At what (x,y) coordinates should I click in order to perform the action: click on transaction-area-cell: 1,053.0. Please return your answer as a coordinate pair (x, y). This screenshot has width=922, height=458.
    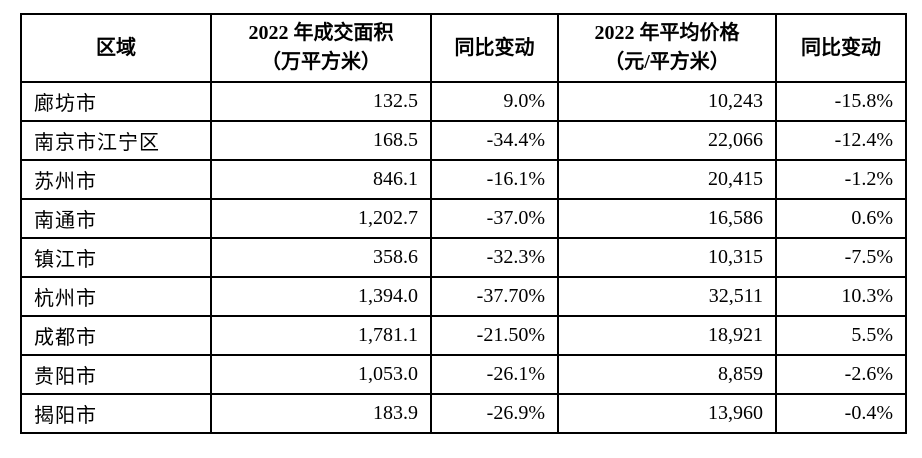
    Looking at the image, I should click on (321, 374).